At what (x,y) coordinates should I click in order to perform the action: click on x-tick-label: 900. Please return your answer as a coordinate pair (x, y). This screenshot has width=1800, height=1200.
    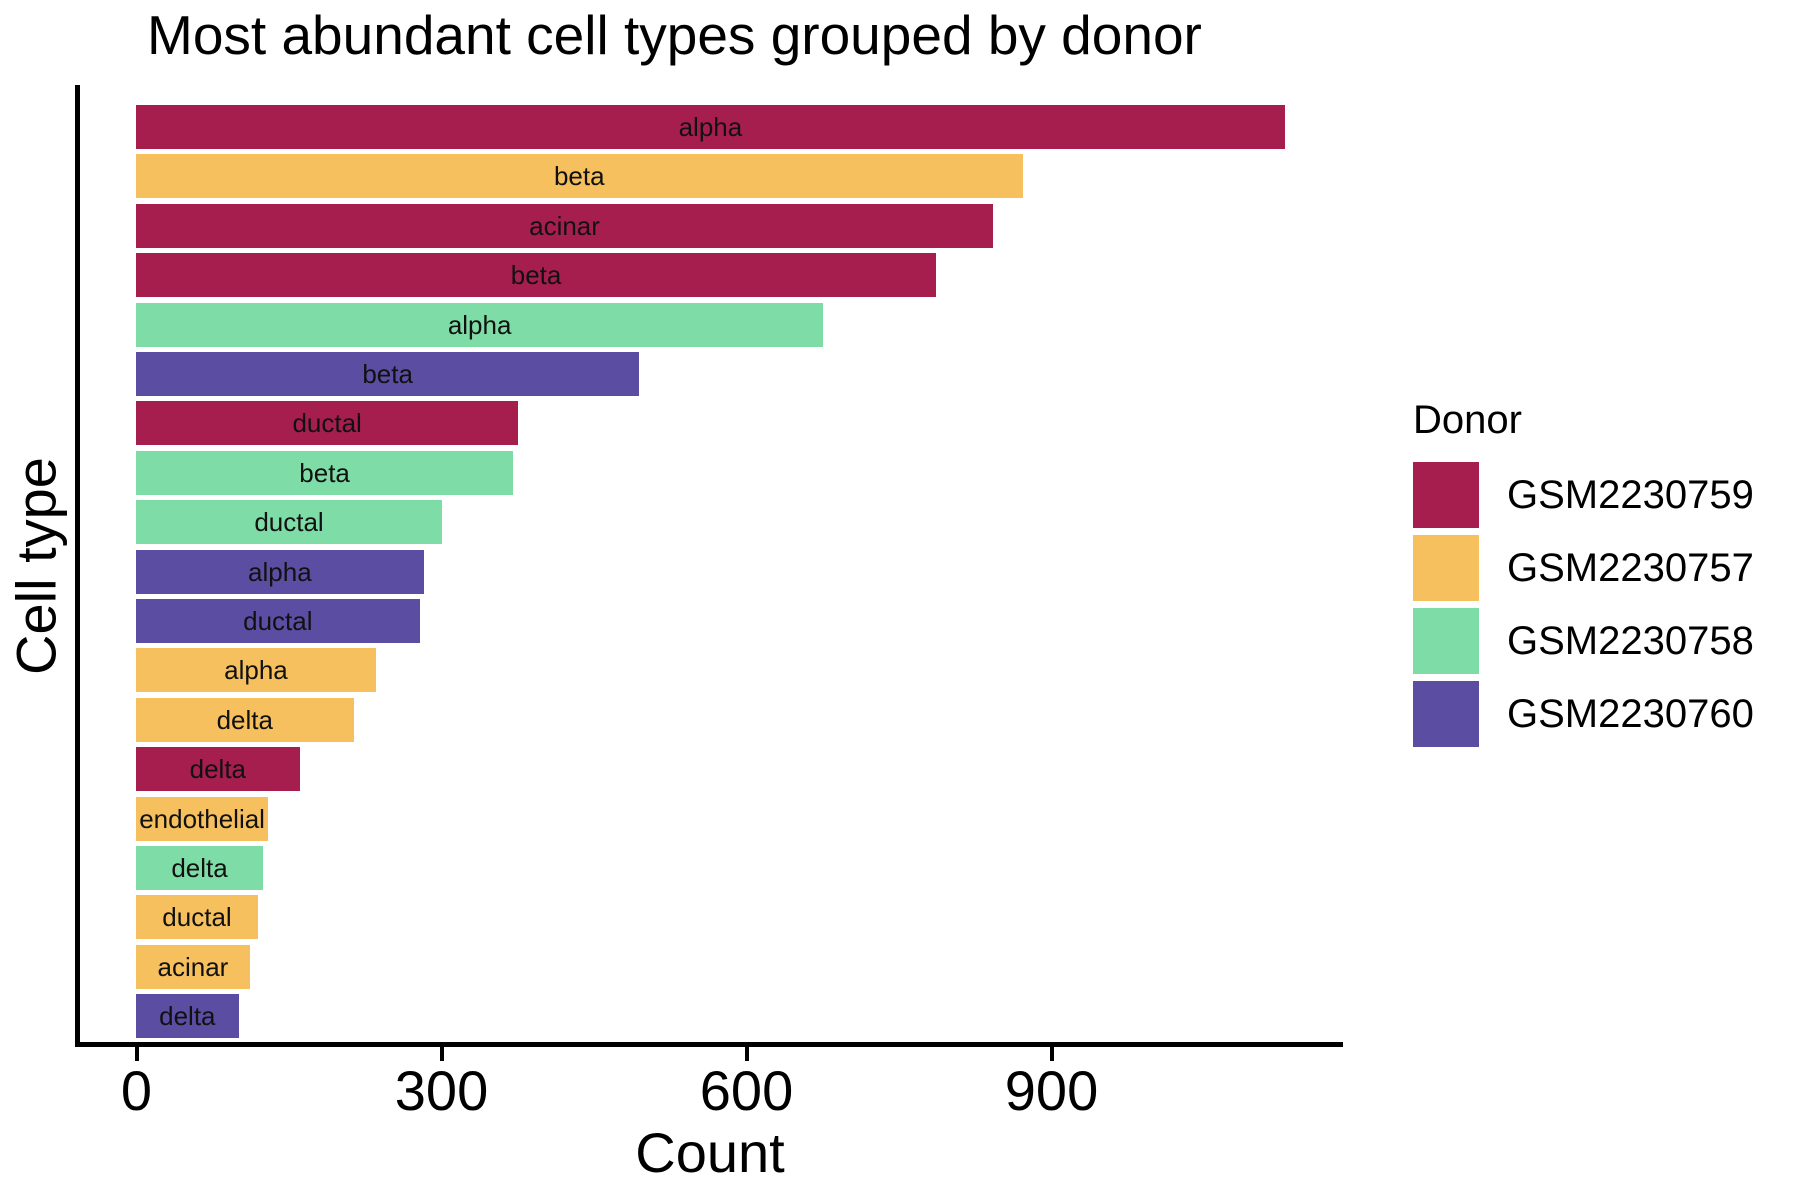
    Looking at the image, I should click on (1051, 1090).